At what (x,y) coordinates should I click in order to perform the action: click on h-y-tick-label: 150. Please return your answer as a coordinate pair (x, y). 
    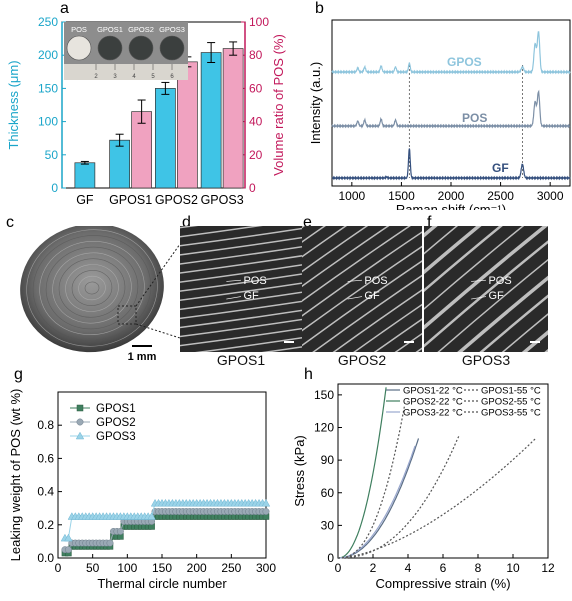
    Looking at the image, I should click on (324, 395).